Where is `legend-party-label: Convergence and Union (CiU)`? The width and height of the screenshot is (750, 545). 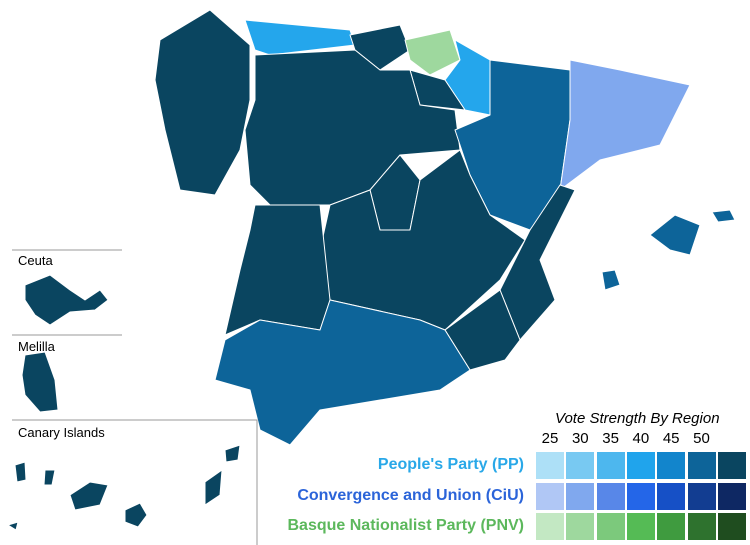
legend-party-label: Convergence and Union (CiU) is located at coordinates (410, 495).